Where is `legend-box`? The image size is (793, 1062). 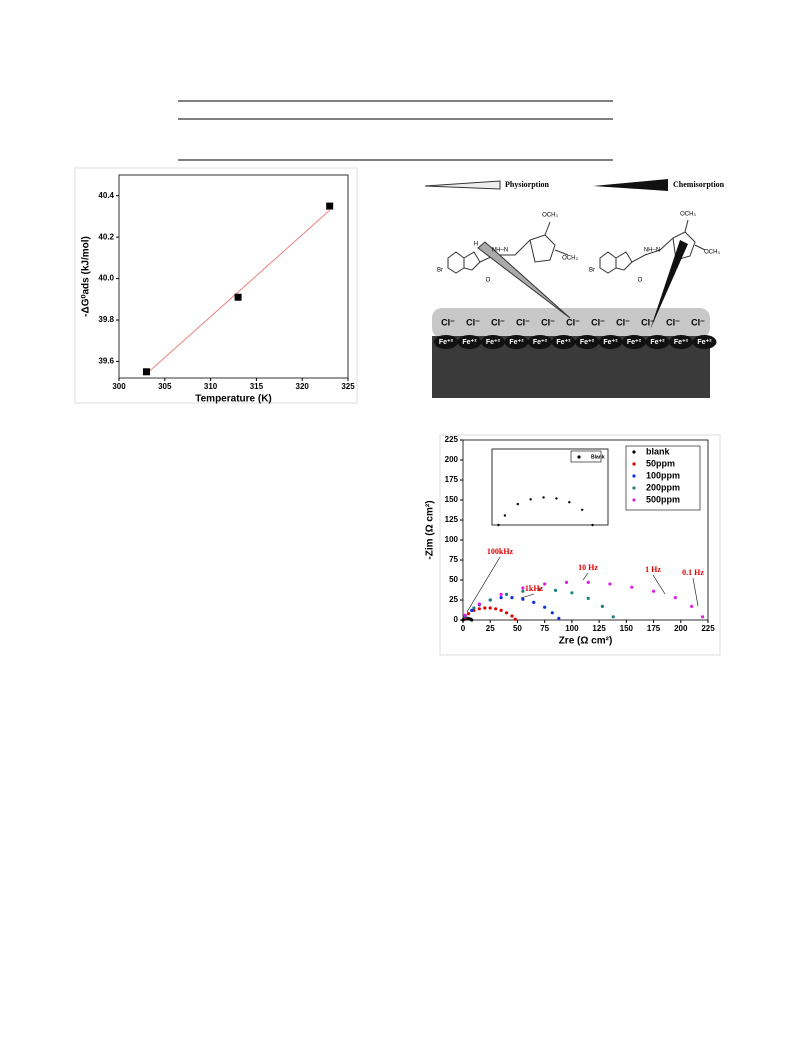
legend-box is located at coordinates (586, 456).